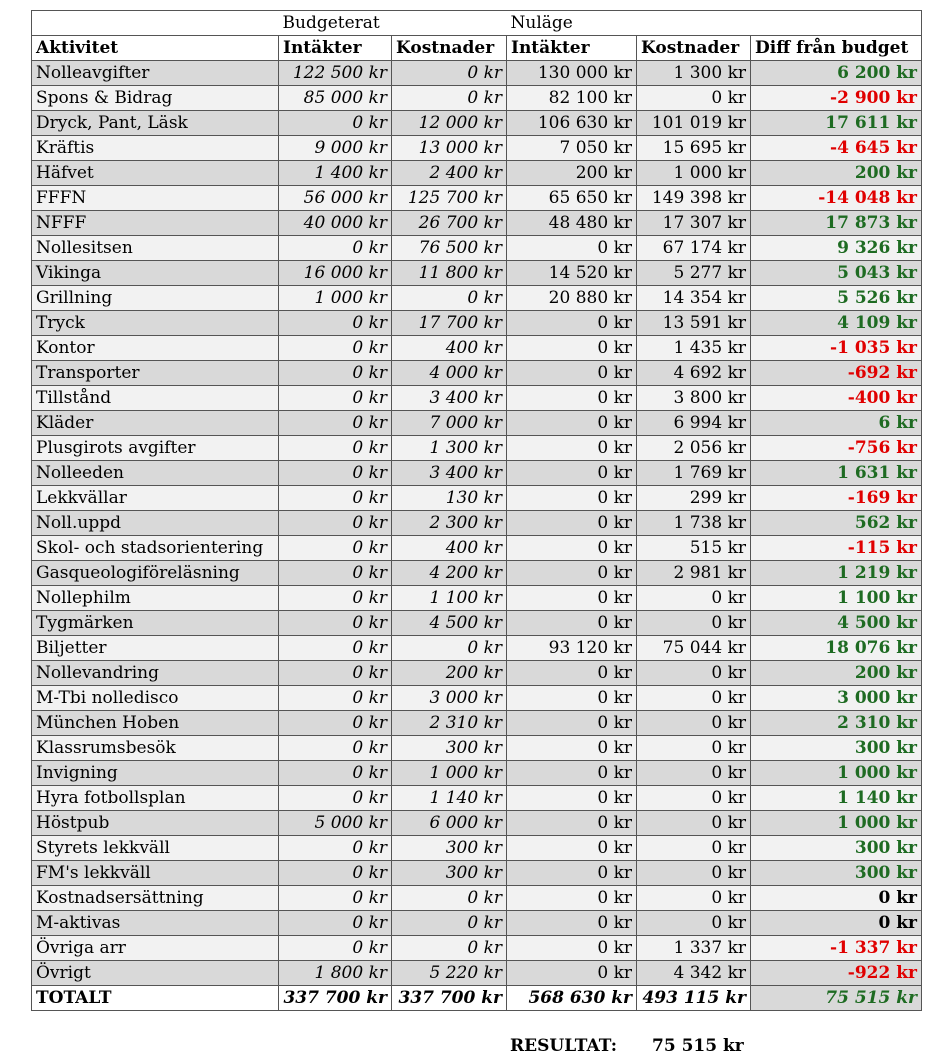 This screenshot has height=1060, width=945. I want to click on diff-cell: -1 337 kr, so click(836, 948).